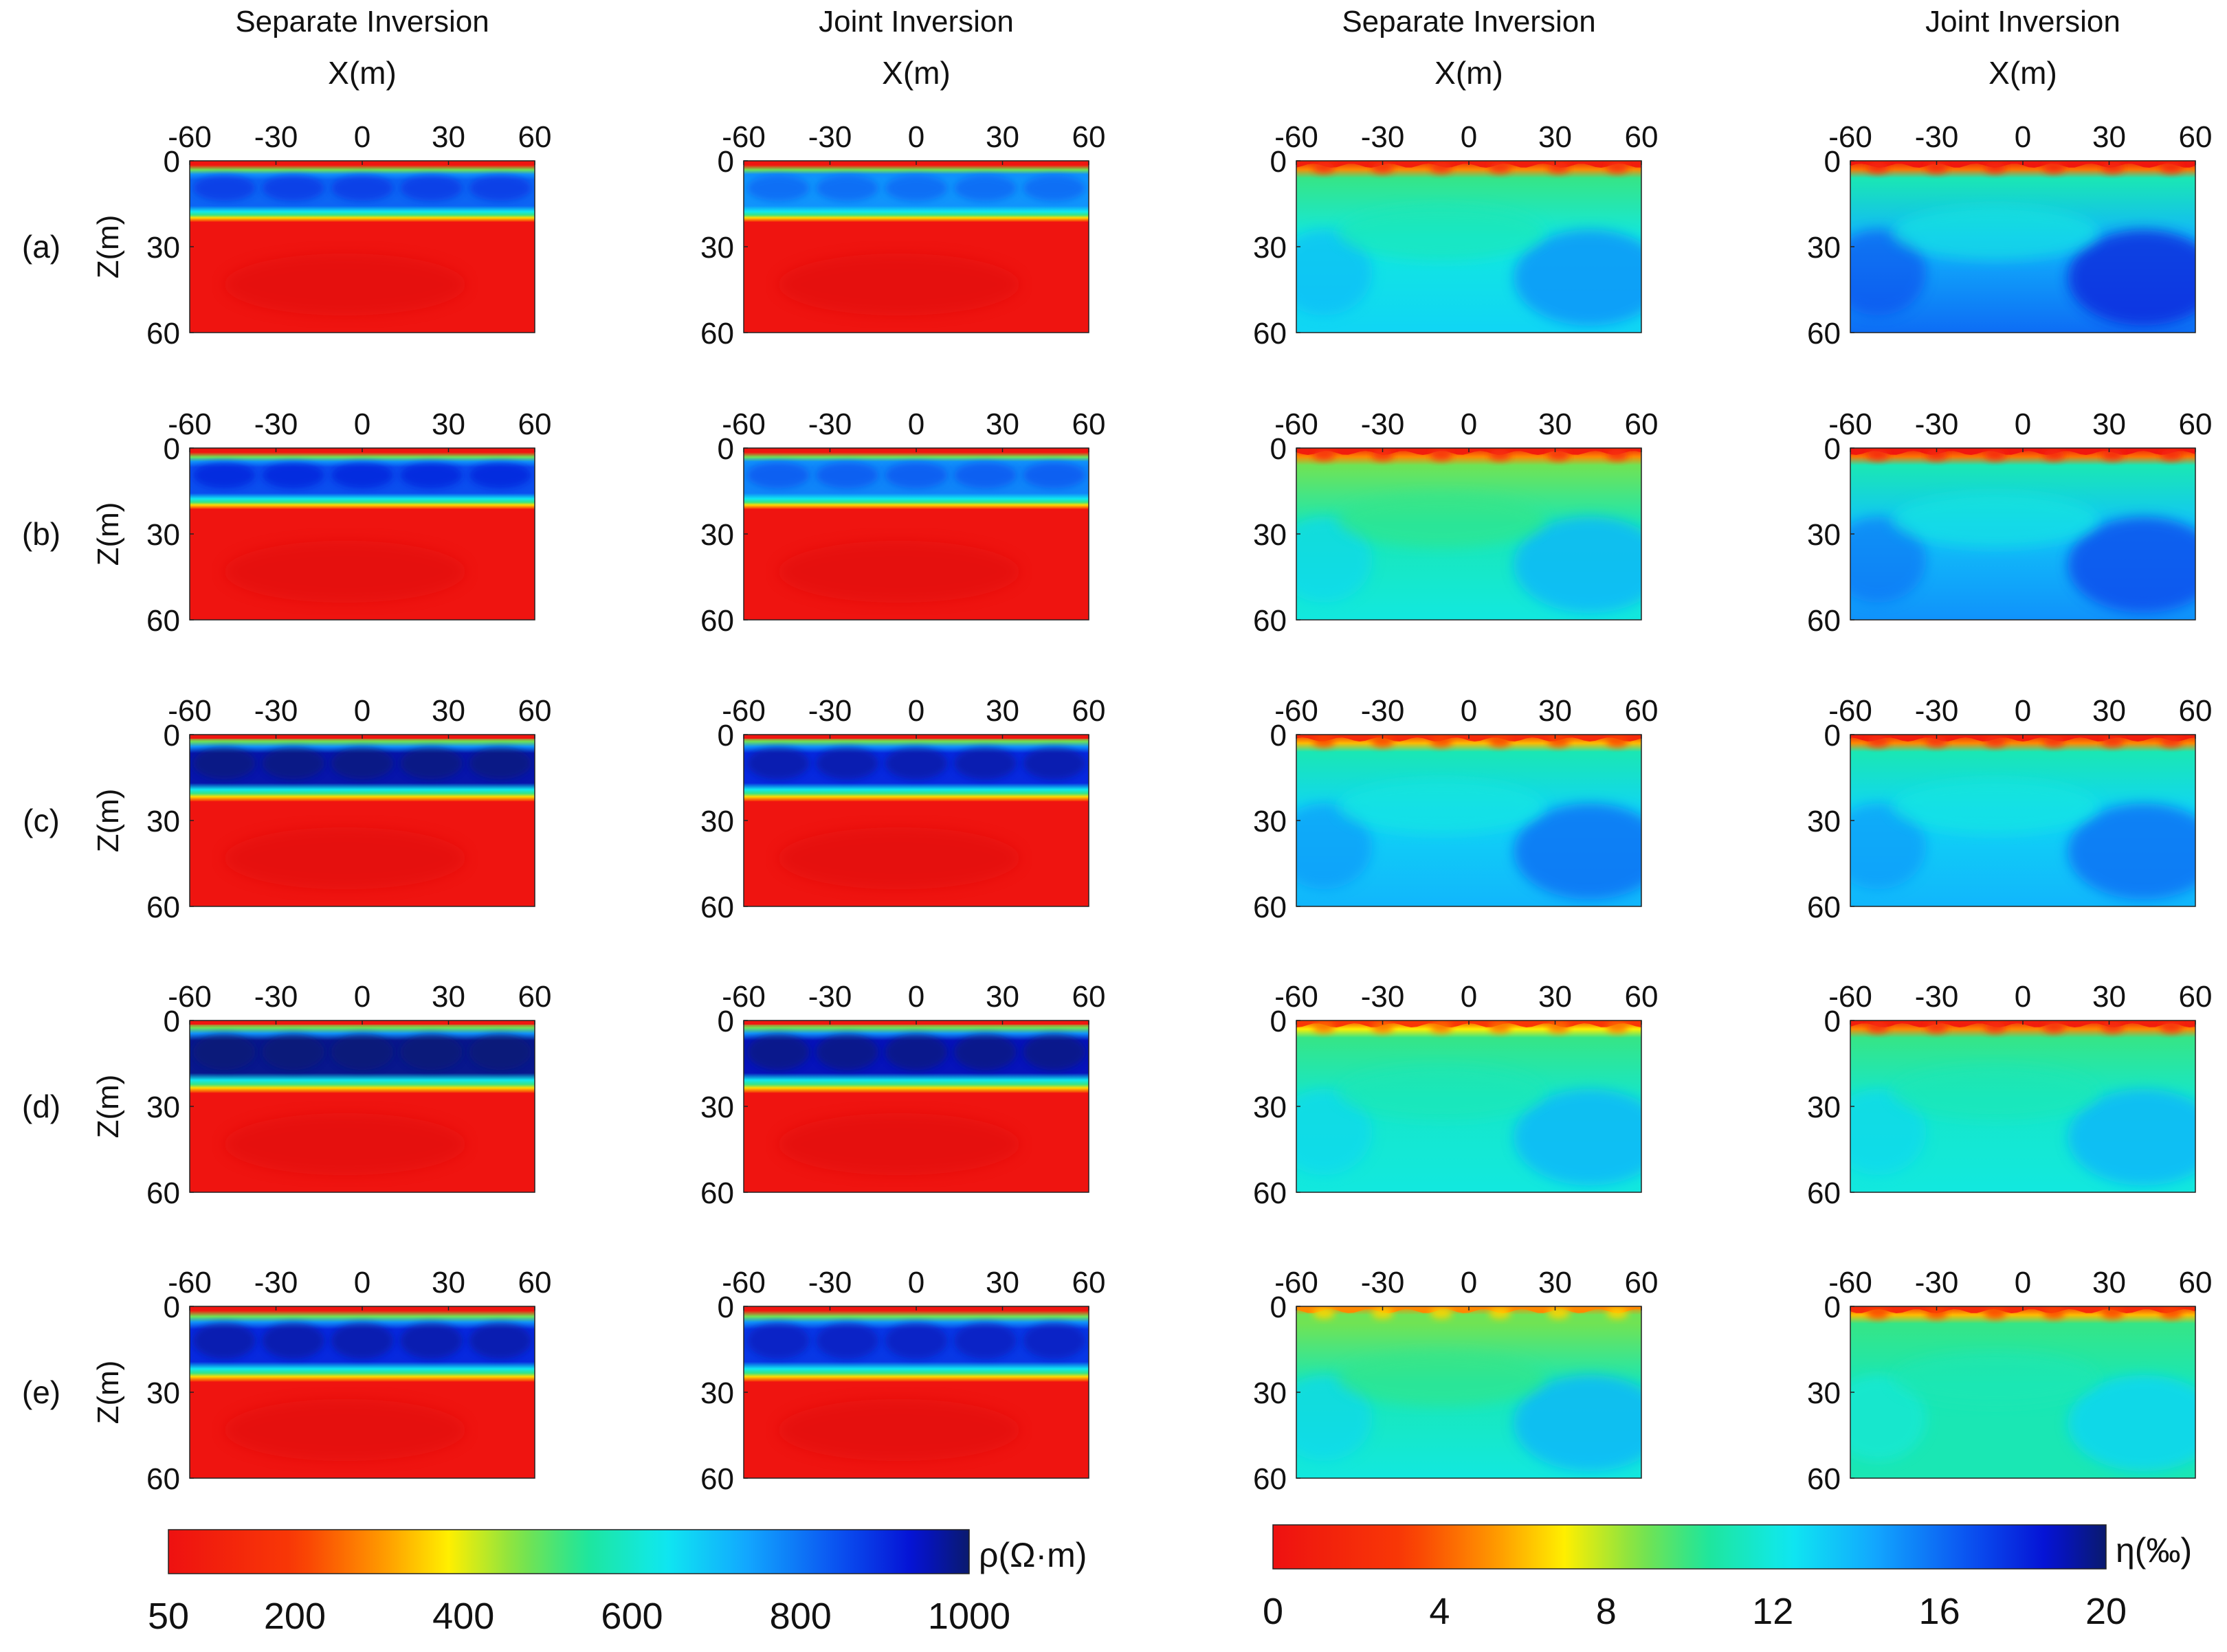  Describe the element at coordinates (168, 1616) in the screenshot. I see `colorbar-tick-label: 50` at that location.